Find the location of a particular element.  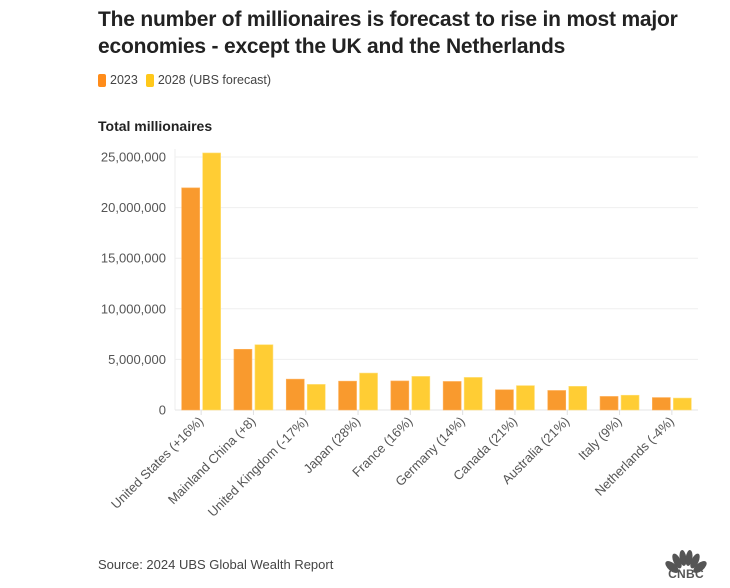

legend: 2023 2028 (UBS forecast) is located at coordinates (188, 80).